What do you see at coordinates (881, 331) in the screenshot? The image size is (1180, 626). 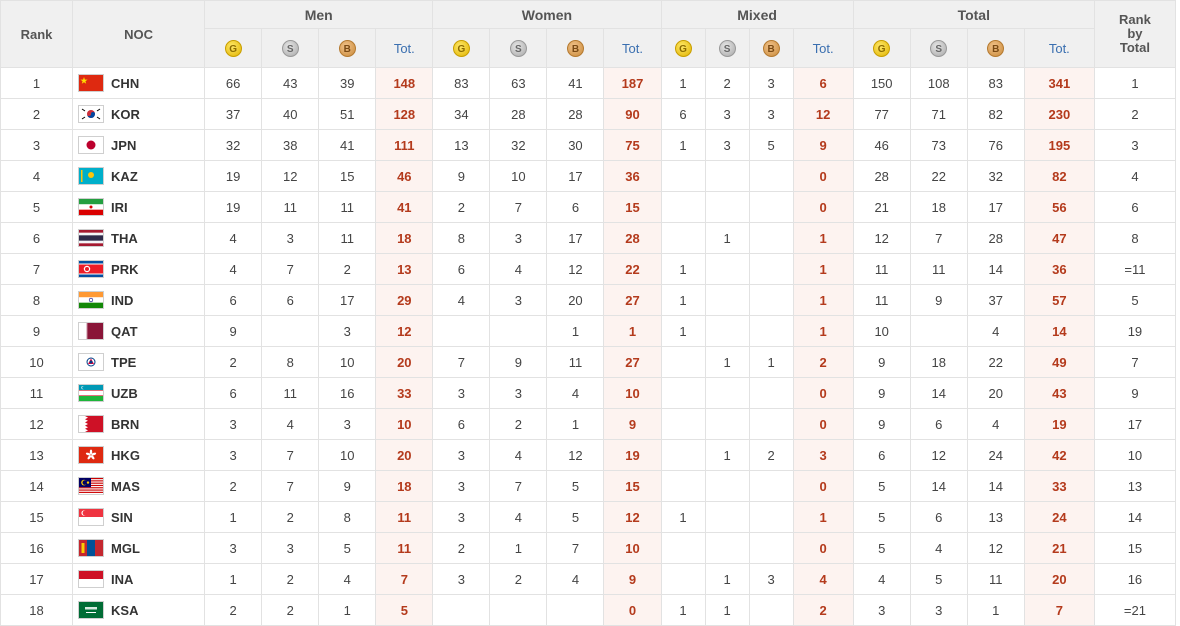 I see `total-gold-cell: 10` at bounding box center [881, 331].